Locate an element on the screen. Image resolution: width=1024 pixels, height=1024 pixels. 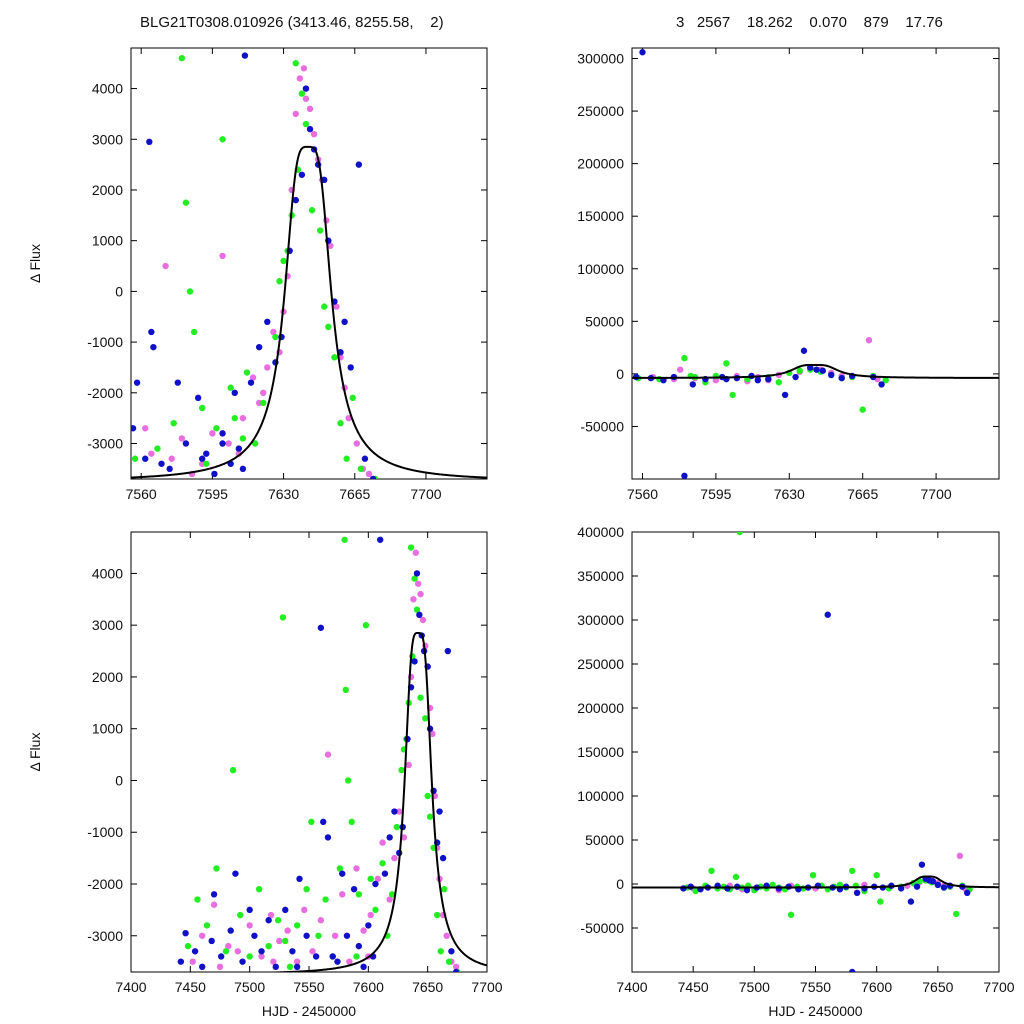
x-tick-label: 7650 is located at coordinates (427, 987).